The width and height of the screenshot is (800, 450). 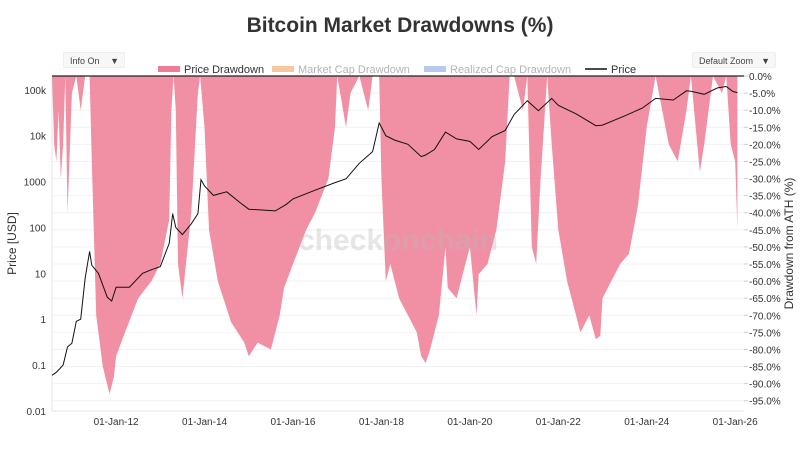 What do you see at coordinates (510, 70) in the screenshot?
I see `legend-item-label: Realized Cap Drawdown` at bounding box center [510, 70].